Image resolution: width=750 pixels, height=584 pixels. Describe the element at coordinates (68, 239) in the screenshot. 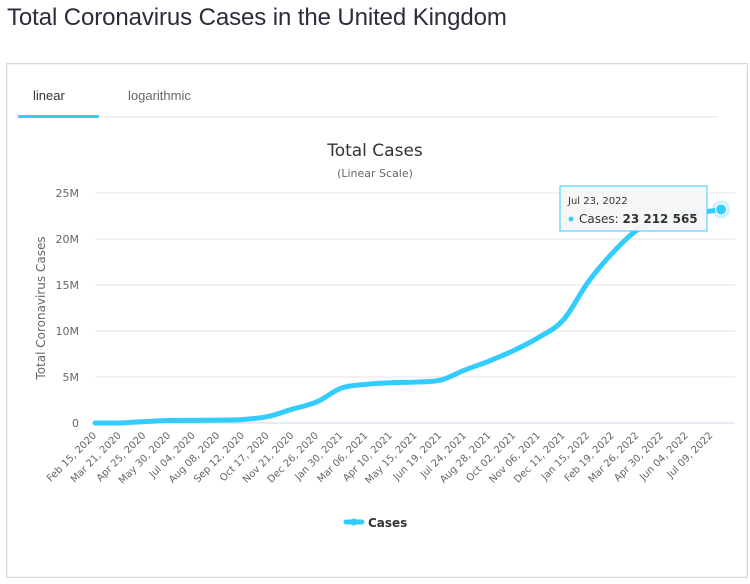

I see `y-tick-label: 20M` at that location.